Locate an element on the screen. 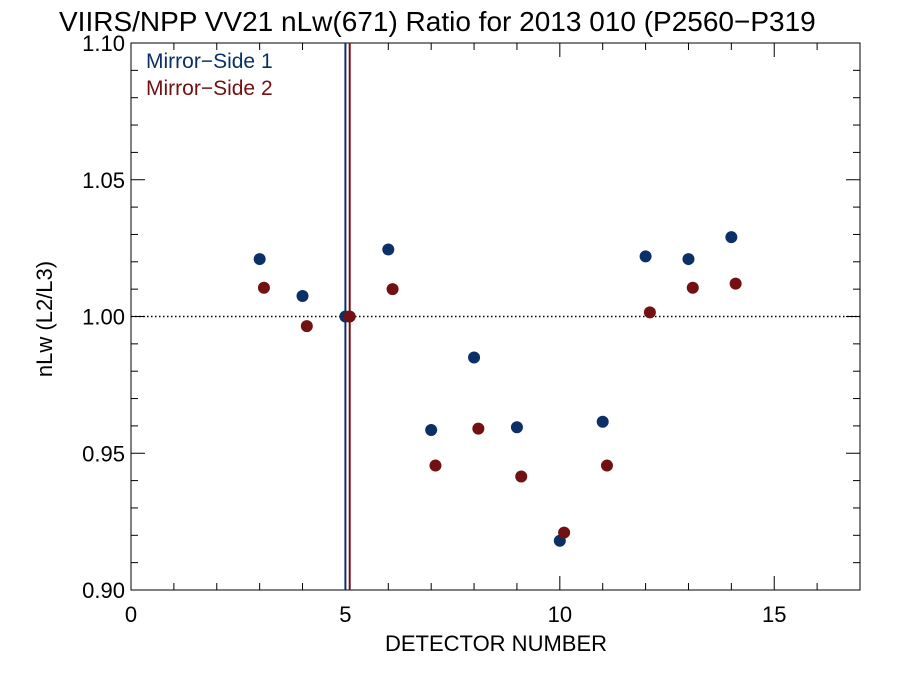 The width and height of the screenshot is (900, 675). legend-entry-mirror-side-2: Mirror−Side 2 is located at coordinates (209, 88).